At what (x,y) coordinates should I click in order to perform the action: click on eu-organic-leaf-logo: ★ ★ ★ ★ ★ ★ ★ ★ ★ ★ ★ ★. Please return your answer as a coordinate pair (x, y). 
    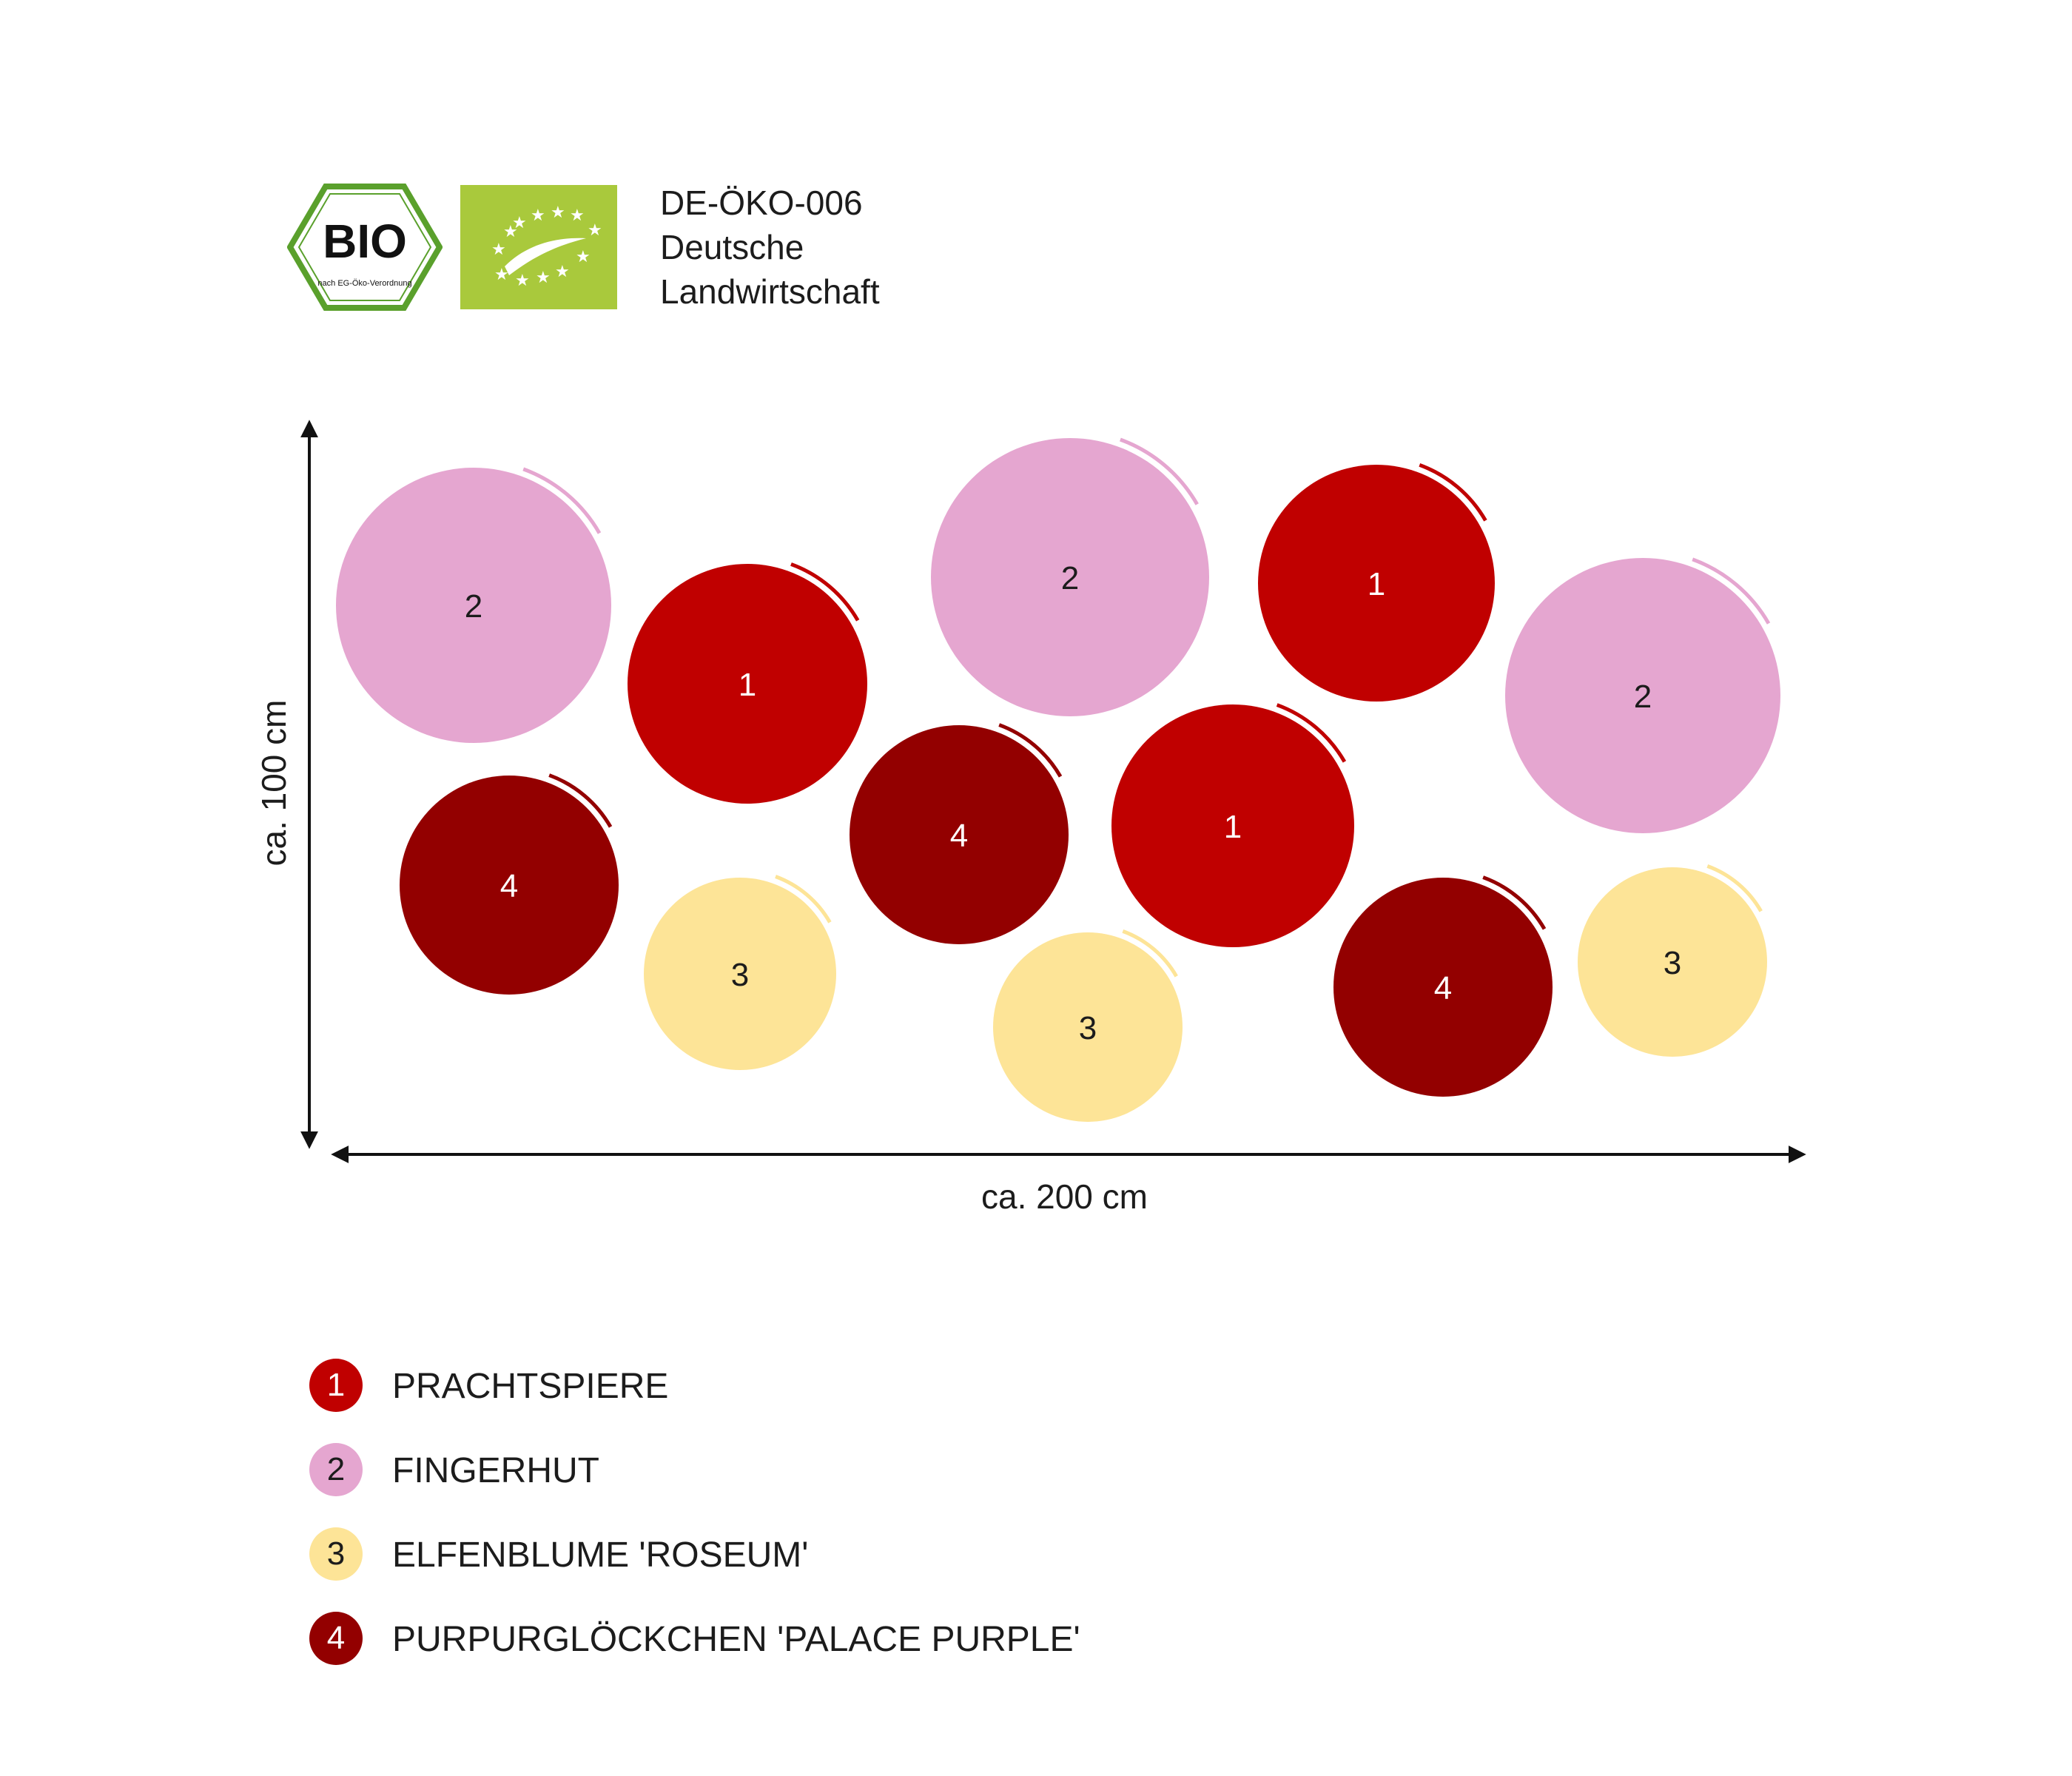
    Looking at the image, I should click on (538, 247).